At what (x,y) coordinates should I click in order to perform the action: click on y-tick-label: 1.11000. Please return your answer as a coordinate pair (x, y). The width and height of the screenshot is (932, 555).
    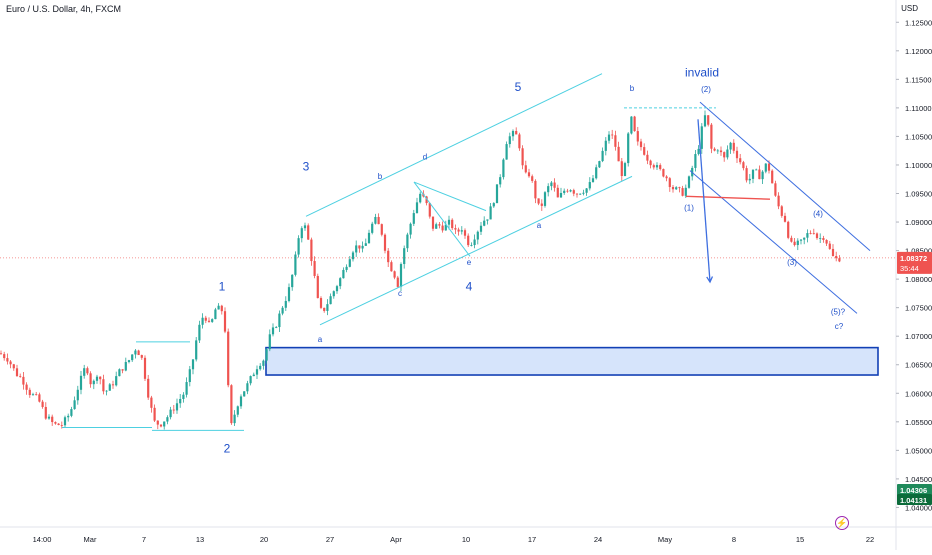
    Looking at the image, I should click on (918, 108).